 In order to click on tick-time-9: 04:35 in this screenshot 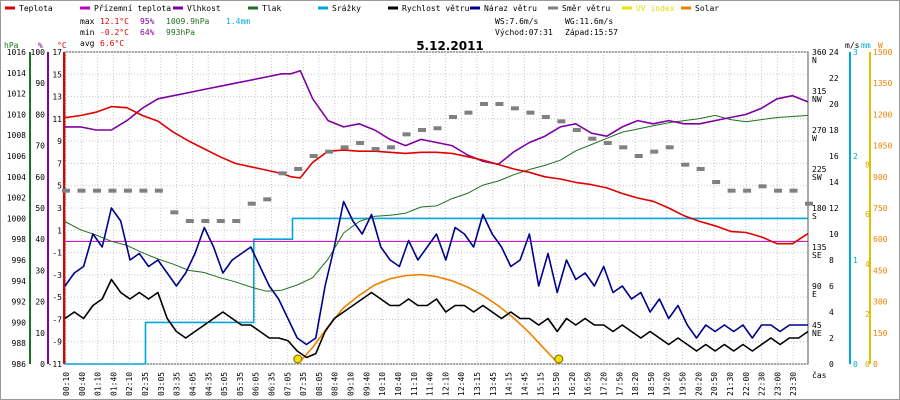, I will do `click(208, 384)`.